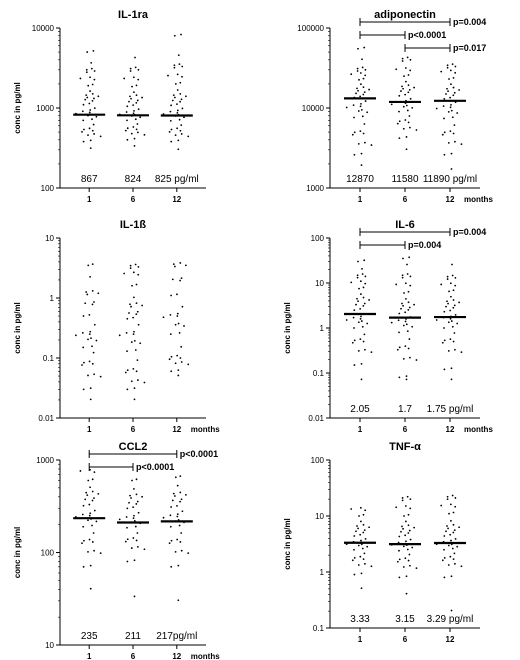  Describe the element at coordinates (319, 628) in the screenshot. I see `y-tick-label: 0.1` at that location.